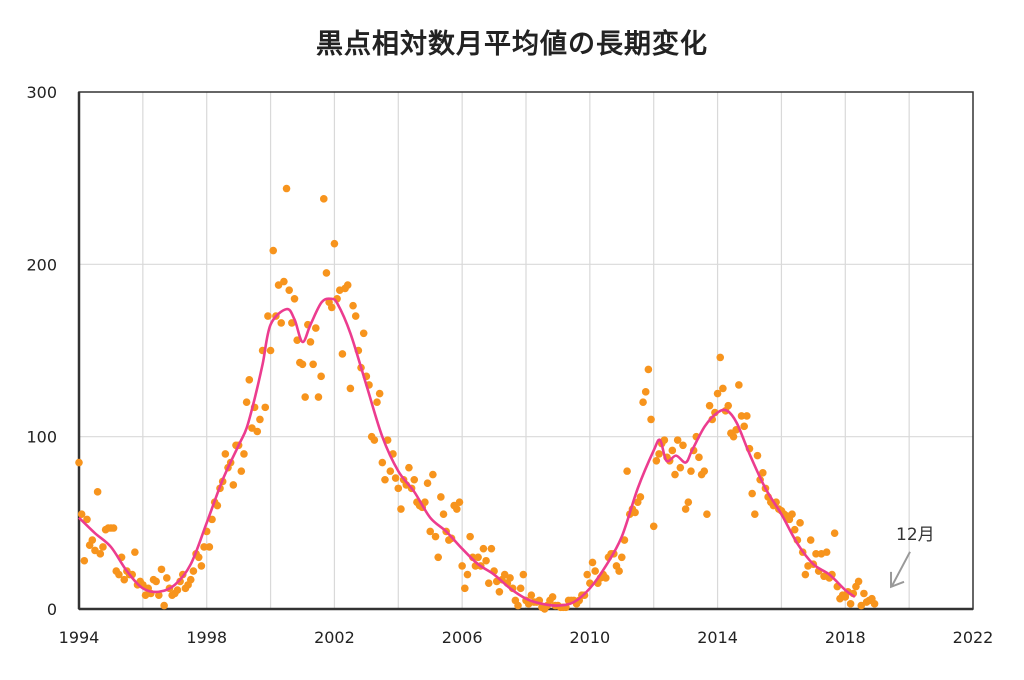  What do you see at coordinates (589, 637) in the screenshot?
I see `x-tick-label: 2010` at bounding box center [589, 637].